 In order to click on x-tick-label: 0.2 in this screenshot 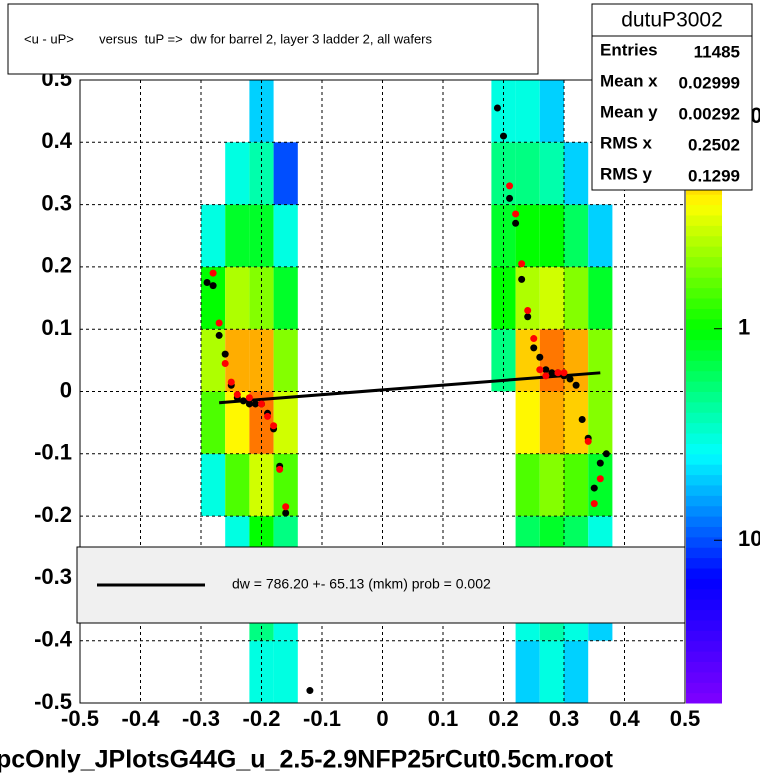, I will do `click(503, 718)`.